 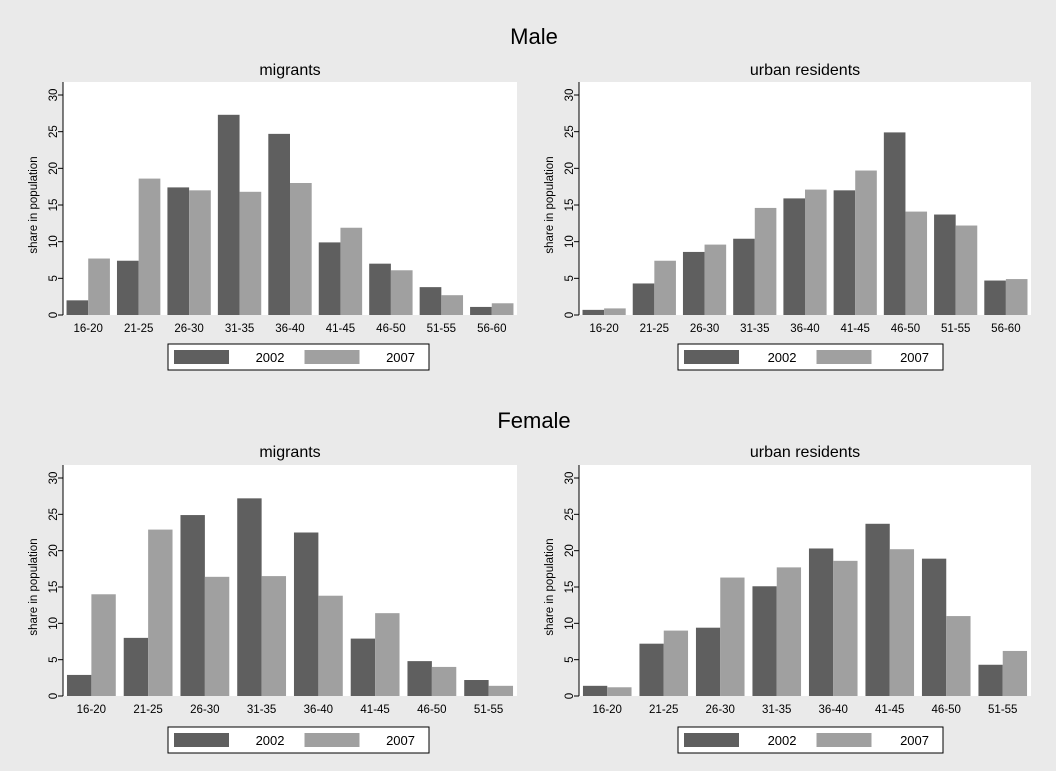 I want to click on x-tick-label: 21-25, so click(x=138, y=329).